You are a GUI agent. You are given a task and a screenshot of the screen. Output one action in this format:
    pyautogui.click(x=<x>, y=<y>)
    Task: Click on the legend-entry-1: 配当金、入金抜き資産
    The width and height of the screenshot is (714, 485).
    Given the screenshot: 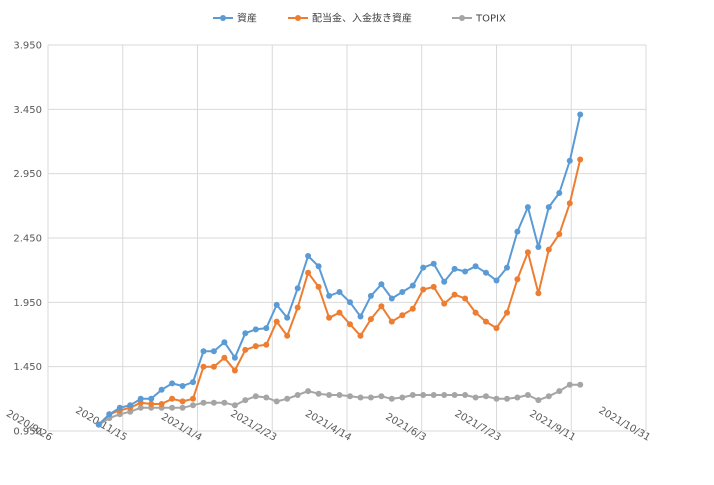 What is the action you would take?
    pyautogui.click(x=350, y=18)
    